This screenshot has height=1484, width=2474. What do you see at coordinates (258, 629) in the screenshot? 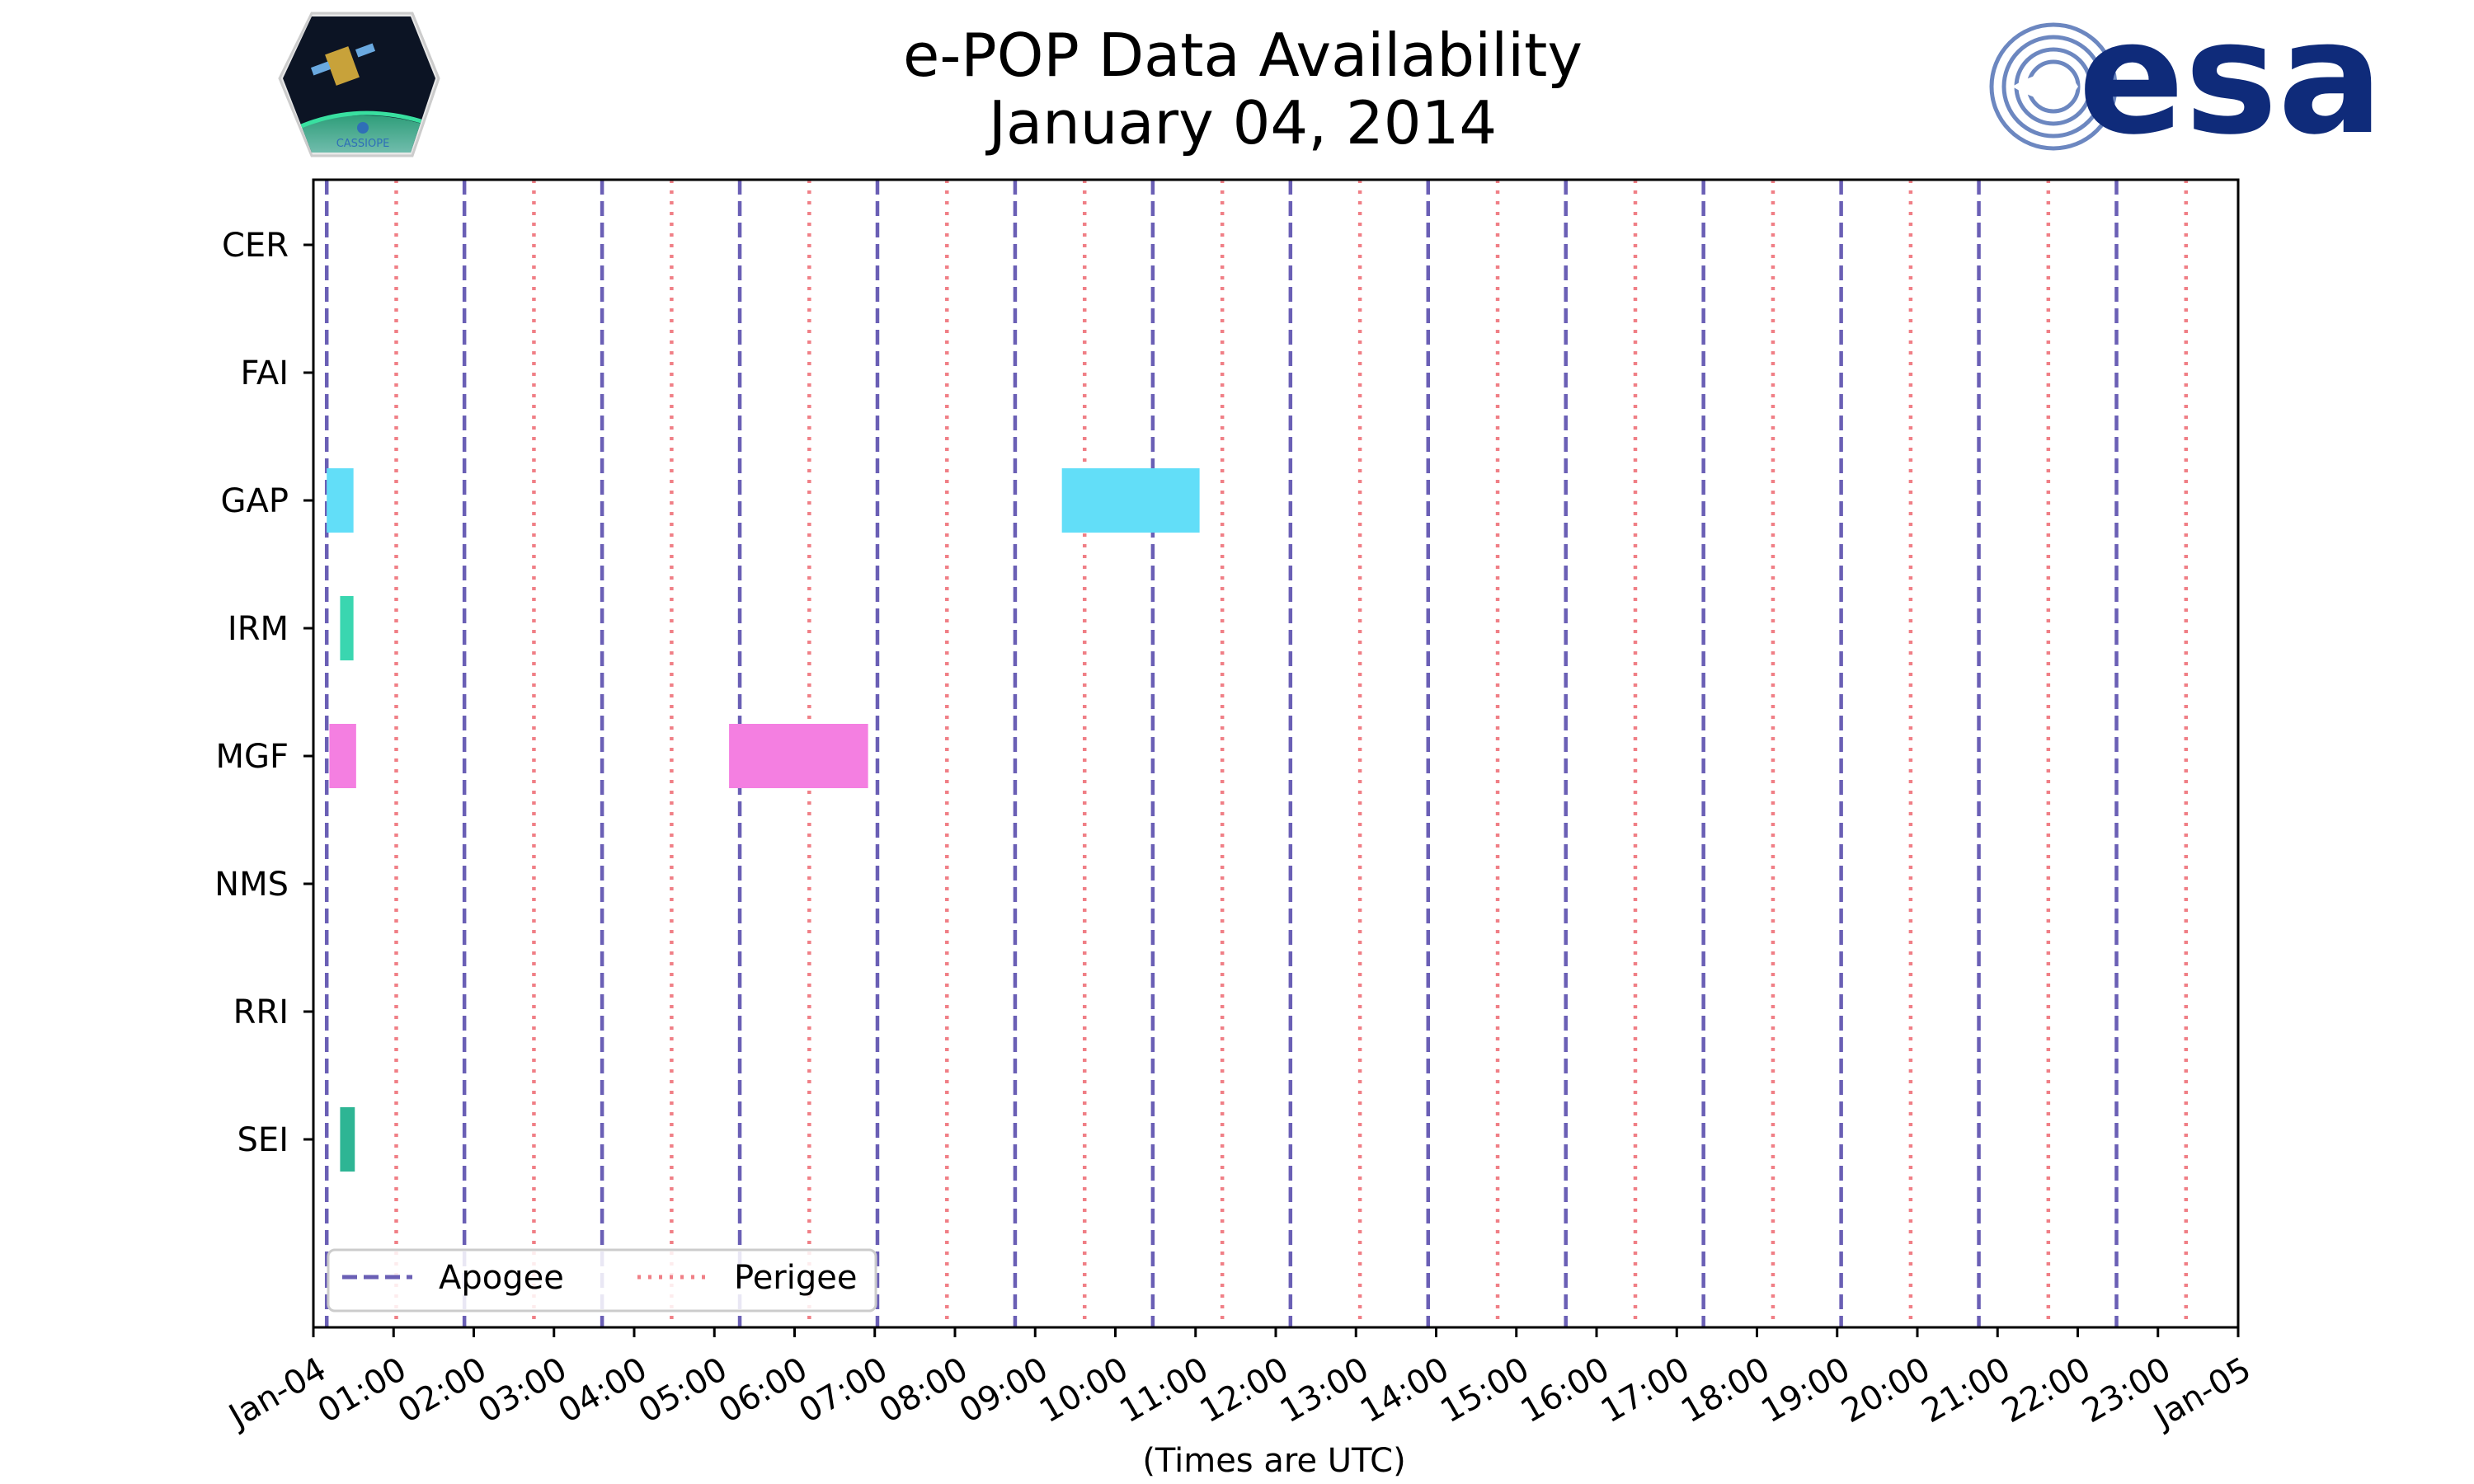
I see `y-tick-label-irm: IRM` at bounding box center [258, 629].